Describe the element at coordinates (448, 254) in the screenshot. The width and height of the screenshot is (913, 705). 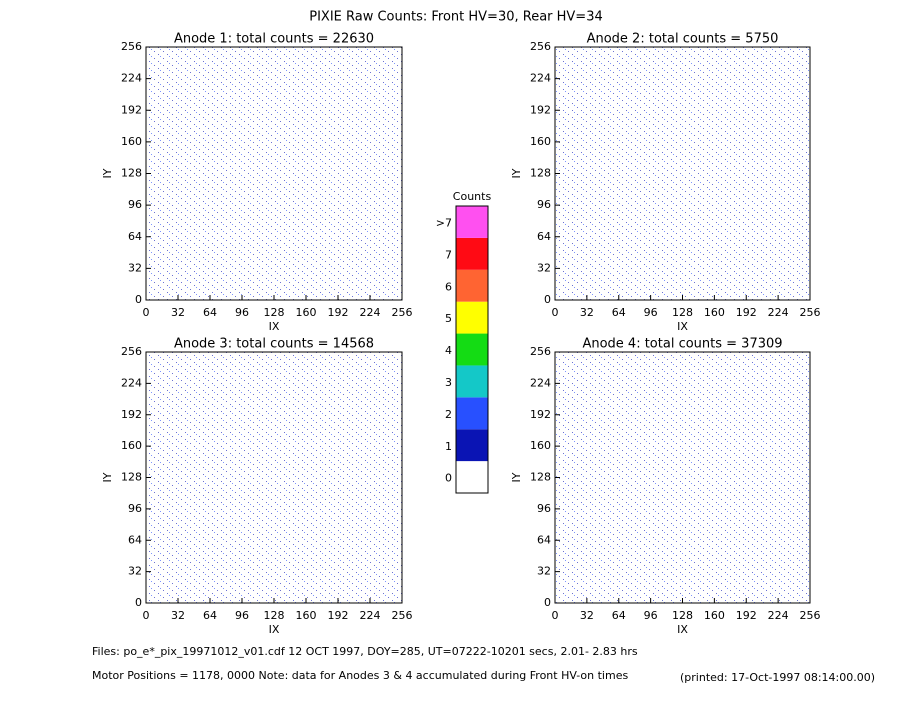
I see `colorbar-label: 7` at that location.